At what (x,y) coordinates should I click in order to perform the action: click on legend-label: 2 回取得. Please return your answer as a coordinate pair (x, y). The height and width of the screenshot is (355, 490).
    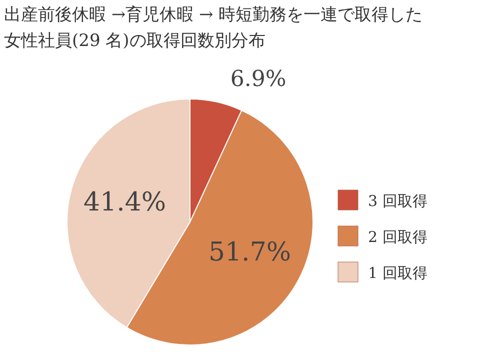
    Looking at the image, I should click on (398, 237).